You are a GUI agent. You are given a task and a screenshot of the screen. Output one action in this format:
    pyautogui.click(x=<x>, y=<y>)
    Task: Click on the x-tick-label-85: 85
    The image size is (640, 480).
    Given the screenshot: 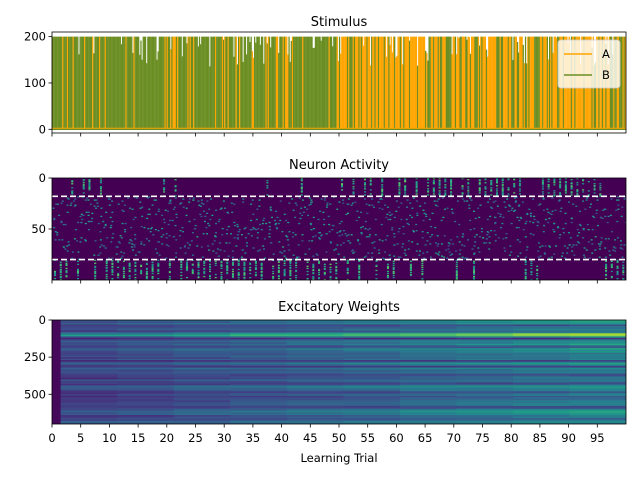 What is the action you would take?
    pyautogui.click(x=540, y=438)
    